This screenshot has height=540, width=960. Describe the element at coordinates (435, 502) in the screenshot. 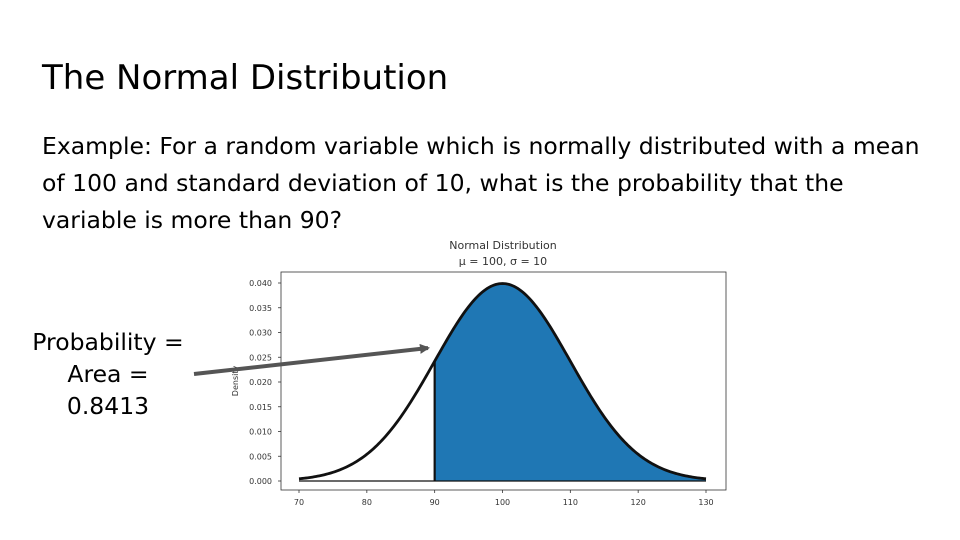

I see `x-tick-label: 90` at that location.